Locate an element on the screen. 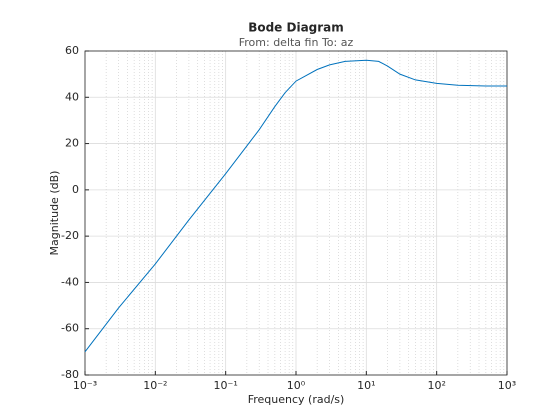  y-tick-label: 0 is located at coordinates (75, 189).